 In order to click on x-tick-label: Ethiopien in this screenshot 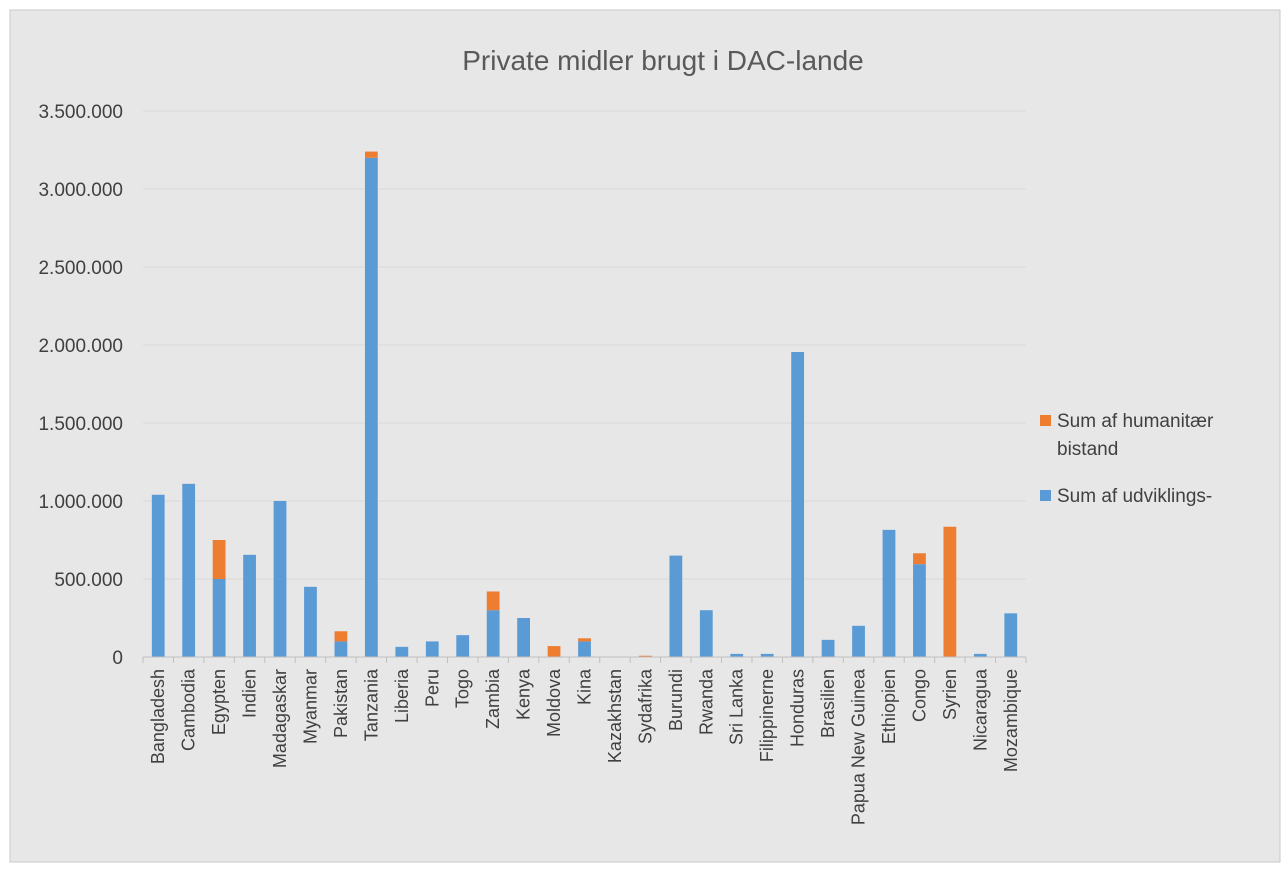, I will do `click(889, 706)`.